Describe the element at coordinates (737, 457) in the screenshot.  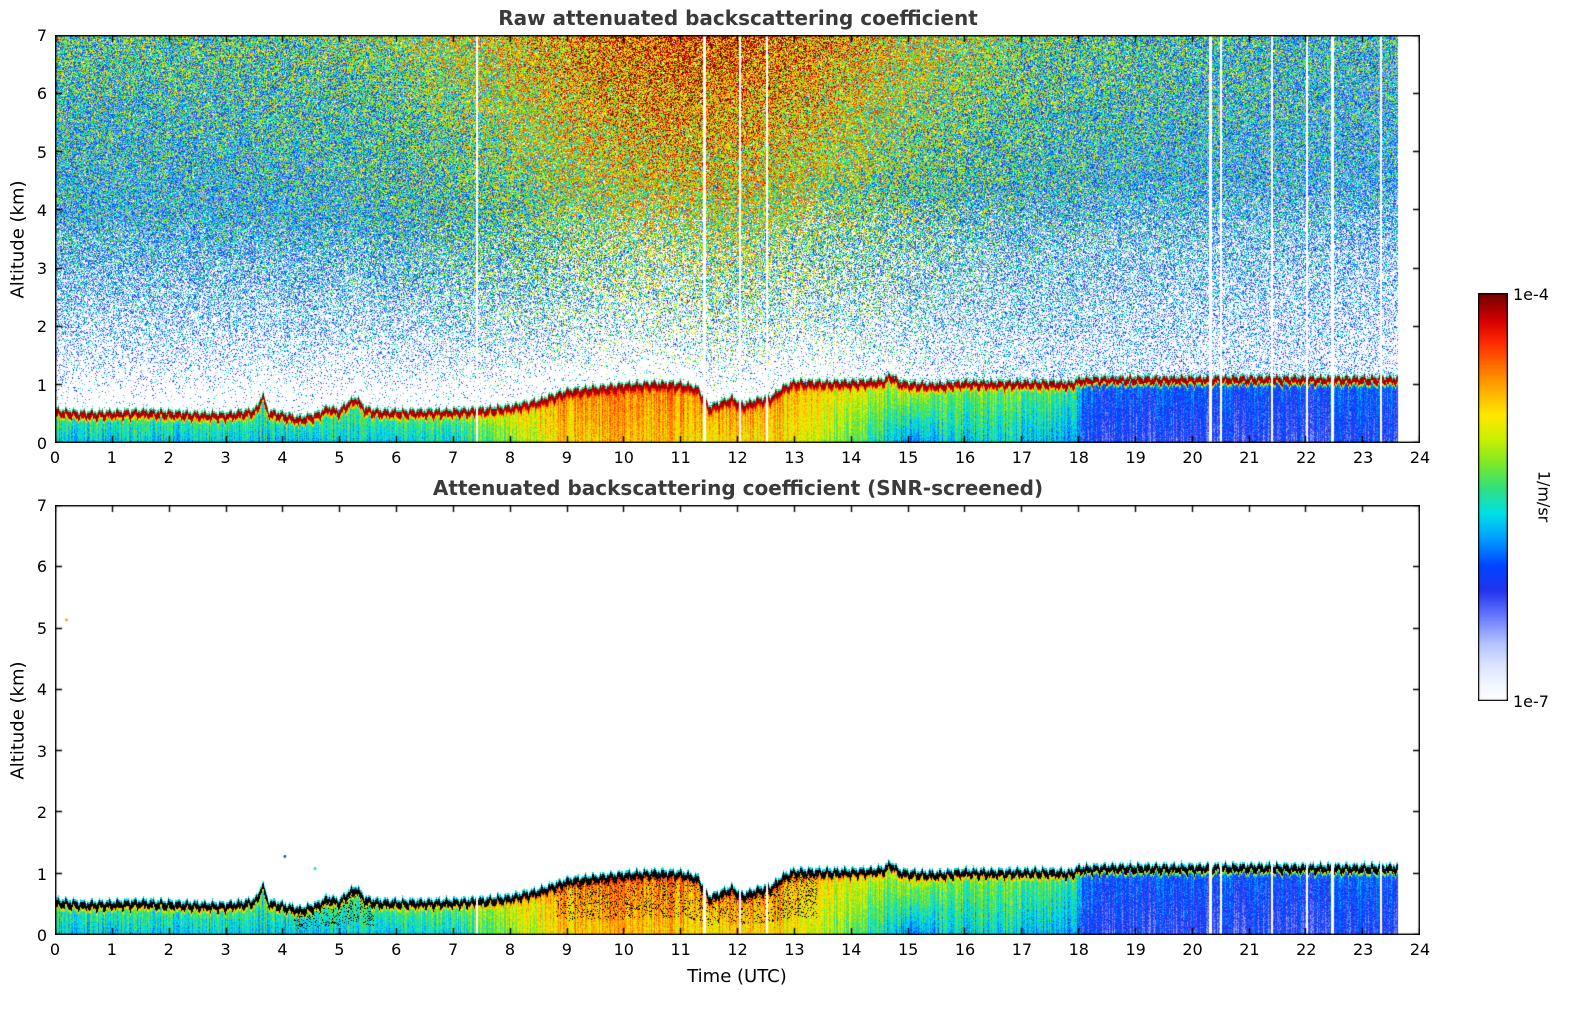
I see `x-tick-label-top-panel: 12` at that location.